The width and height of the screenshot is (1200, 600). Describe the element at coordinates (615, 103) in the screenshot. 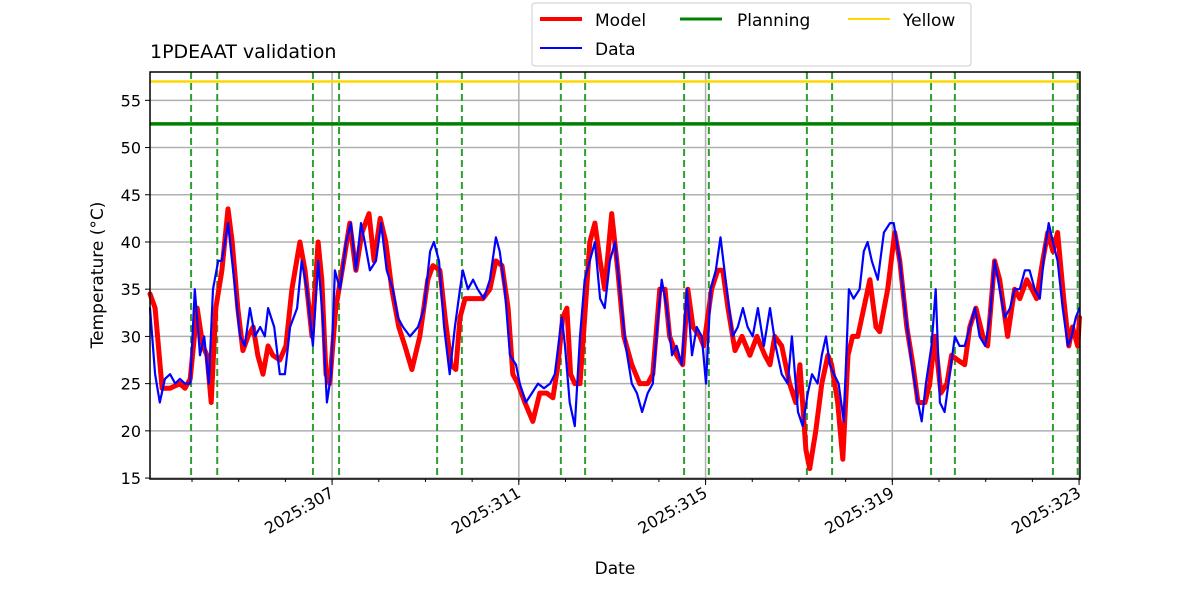

I see `threshold-lines` at that location.